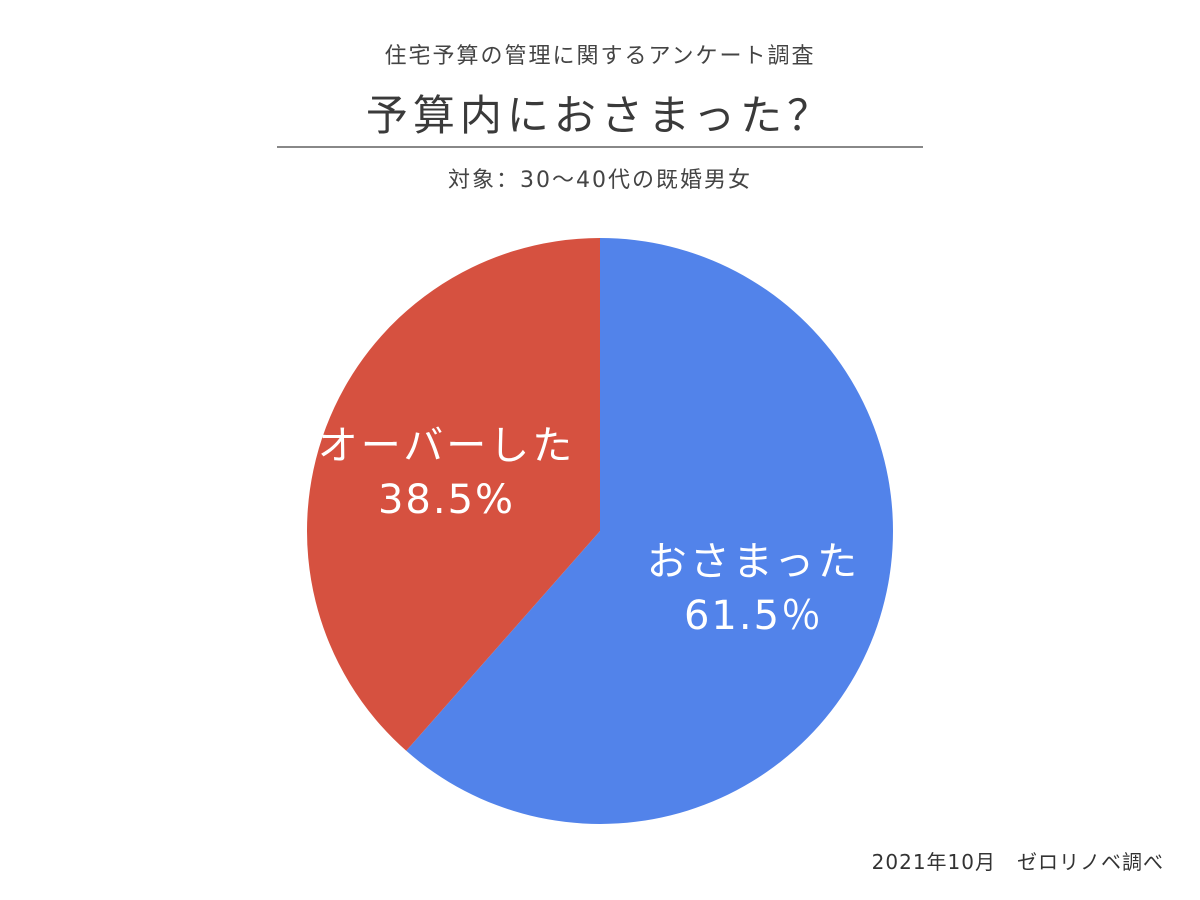  What do you see at coordinates (1017, 862) in the screenshot?
I see `source-note: 2021年10月 ゼロリノベ調べ` at bounding box center [1017, 862].